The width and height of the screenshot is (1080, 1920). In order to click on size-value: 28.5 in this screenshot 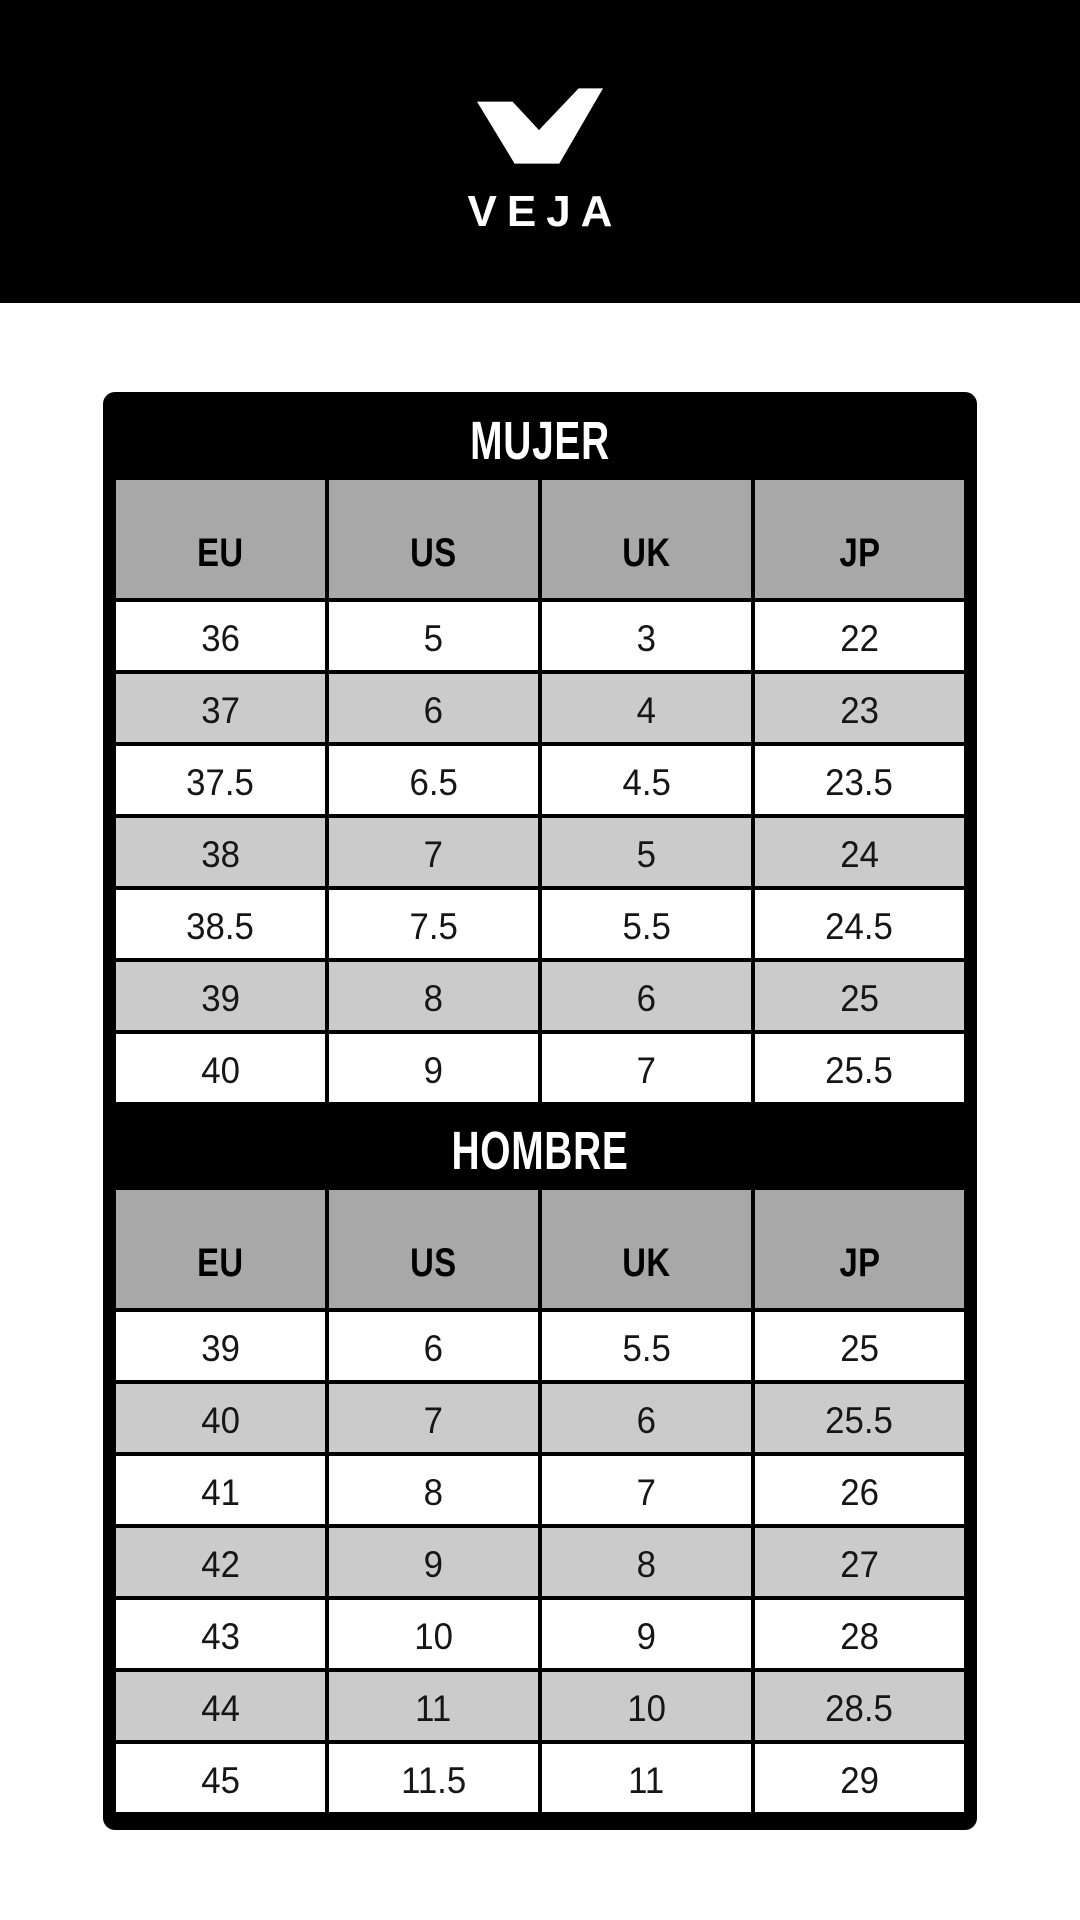, I will do `click(859, 1708)`.